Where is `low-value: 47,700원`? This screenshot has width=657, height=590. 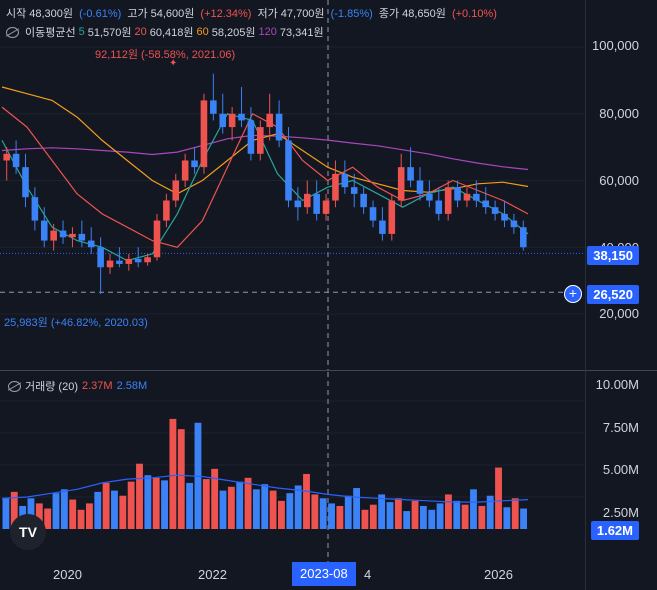 low-value: 47,700원 is located at coordinates (302, 14).